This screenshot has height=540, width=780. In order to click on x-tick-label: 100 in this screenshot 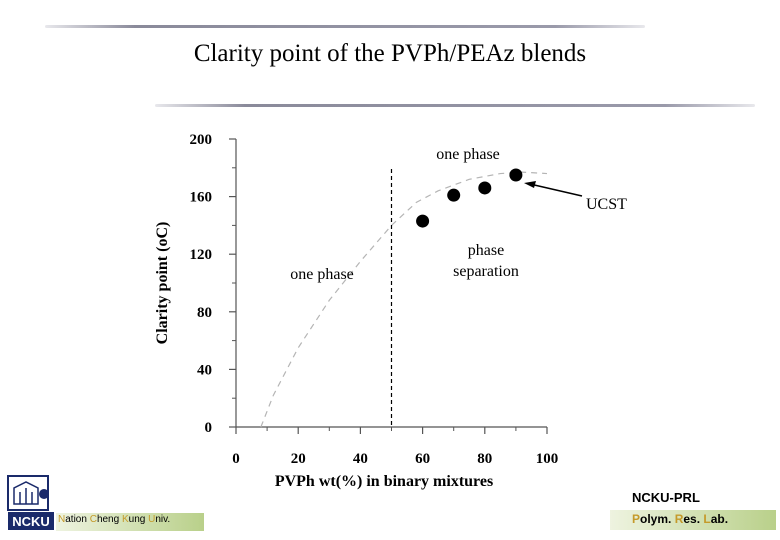, I will do `click(547, 459)`.